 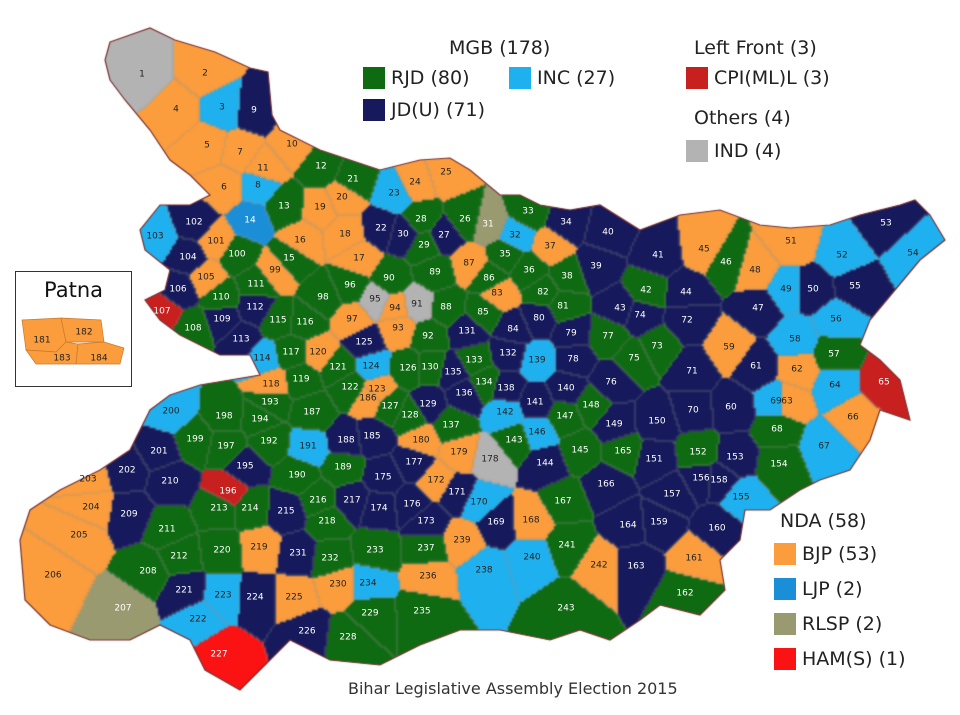 What do you see at coordinates (421, 220) in the screenshot?
I see `seat-28-label: 28` at bounding box center [421, 220].